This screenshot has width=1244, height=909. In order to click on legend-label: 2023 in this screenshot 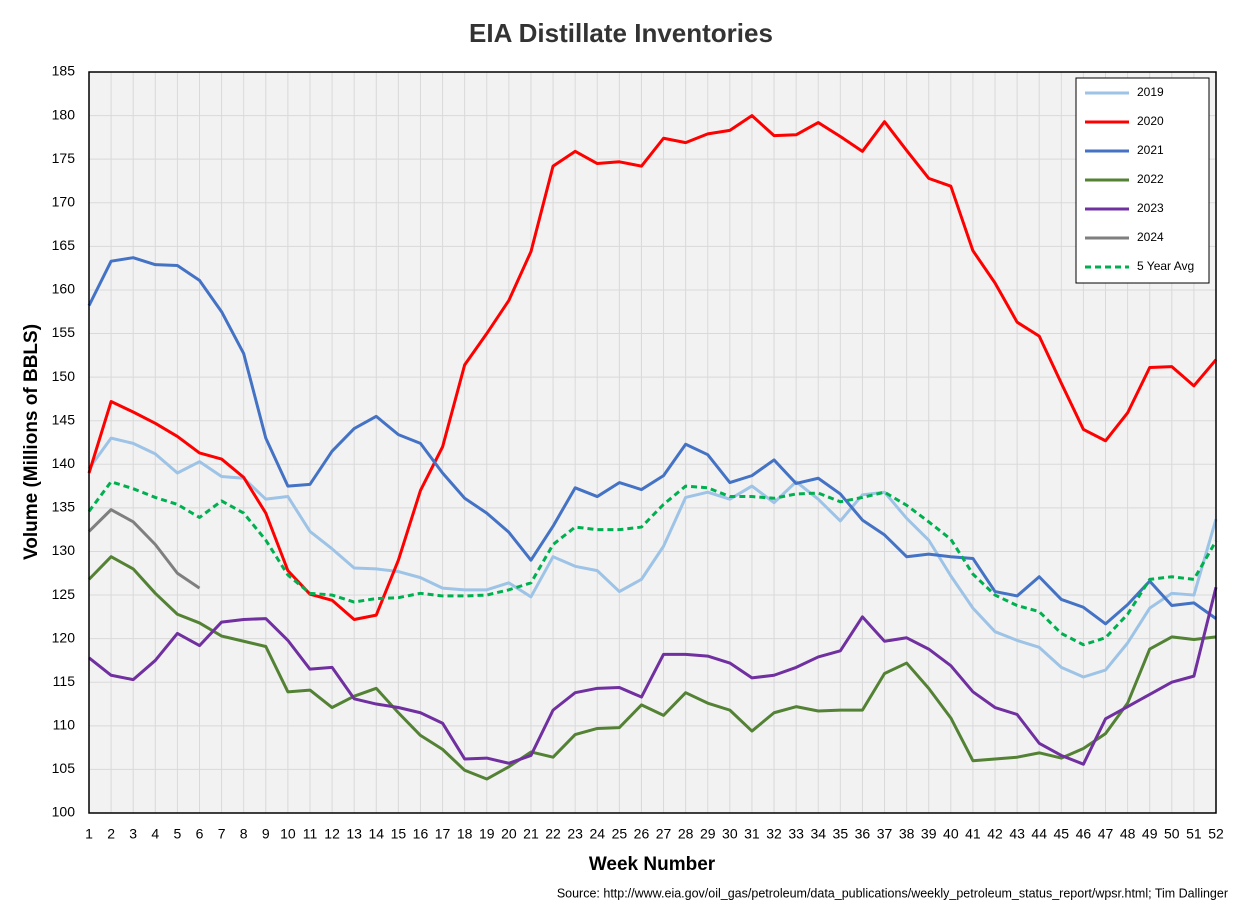, I will do `click(1150, 208)`.